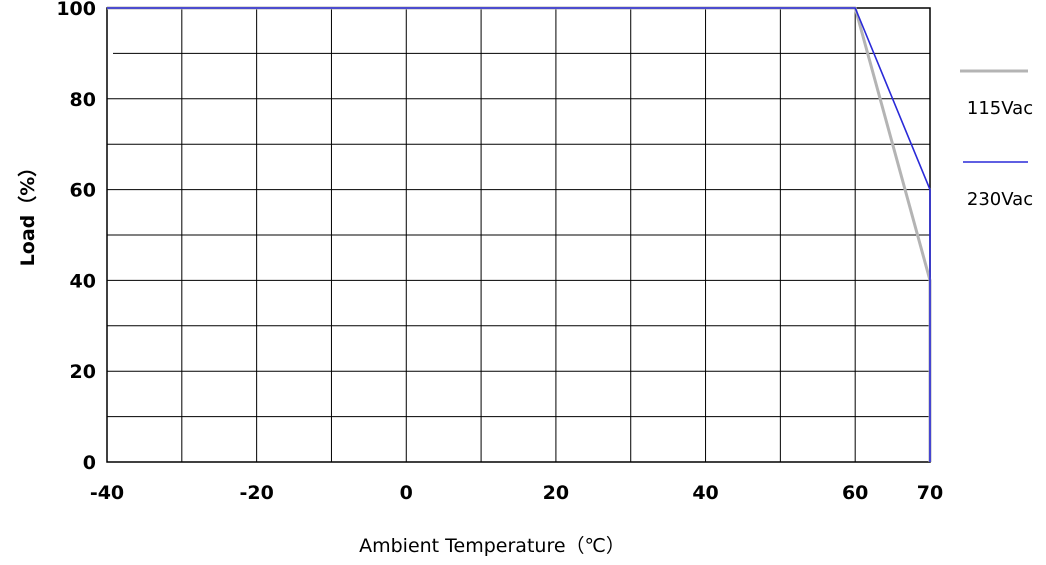  Describe the element at coordinates (1000, 199) in the screenshot. I see `legend-label-230vac: 230Vac` at that location.